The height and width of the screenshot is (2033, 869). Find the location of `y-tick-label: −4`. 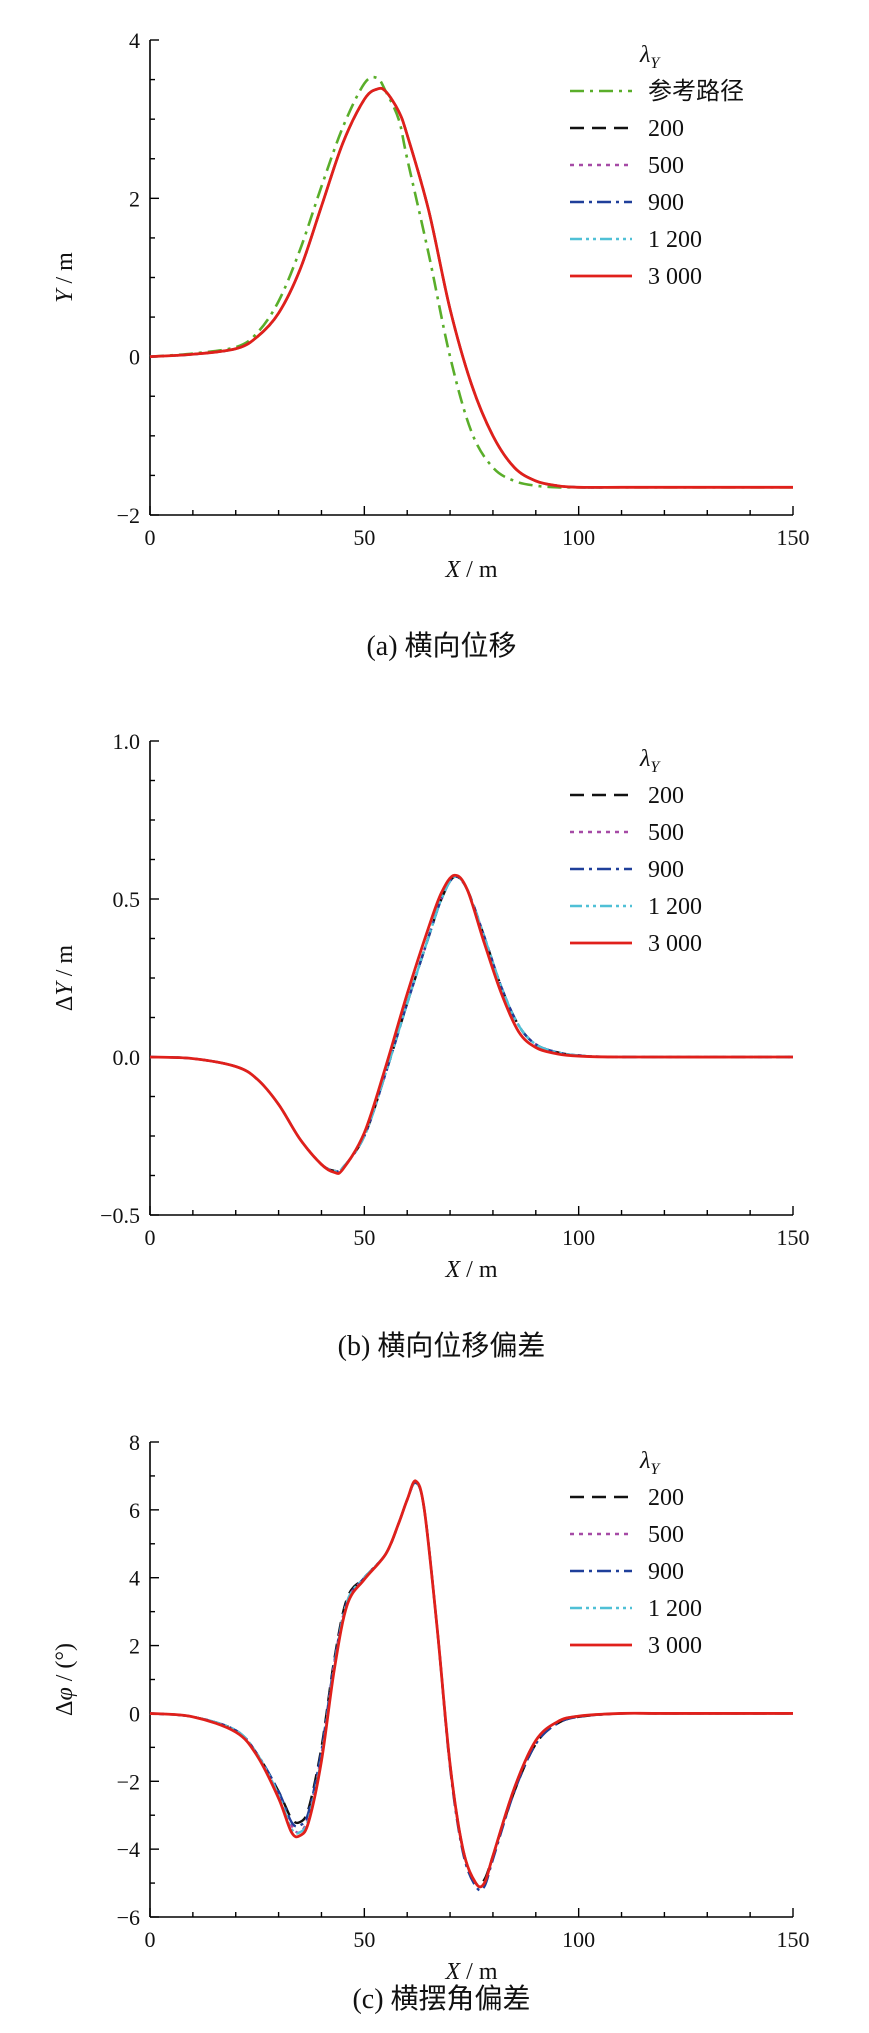

y-tick-label: −4 is located at coordinates (128, 1849).